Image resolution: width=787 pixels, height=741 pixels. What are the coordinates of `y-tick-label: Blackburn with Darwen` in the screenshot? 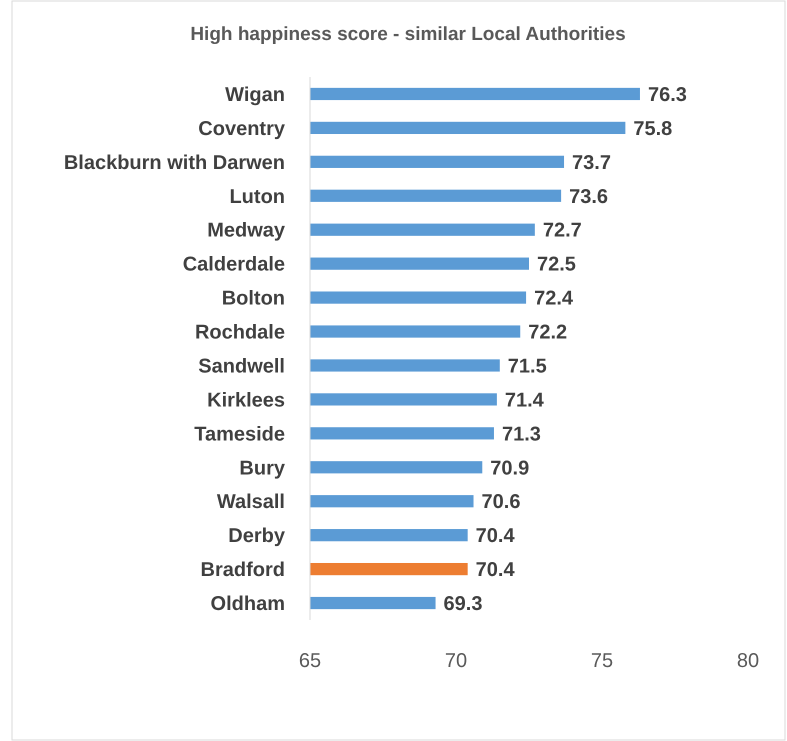 It's located at (174, 163).